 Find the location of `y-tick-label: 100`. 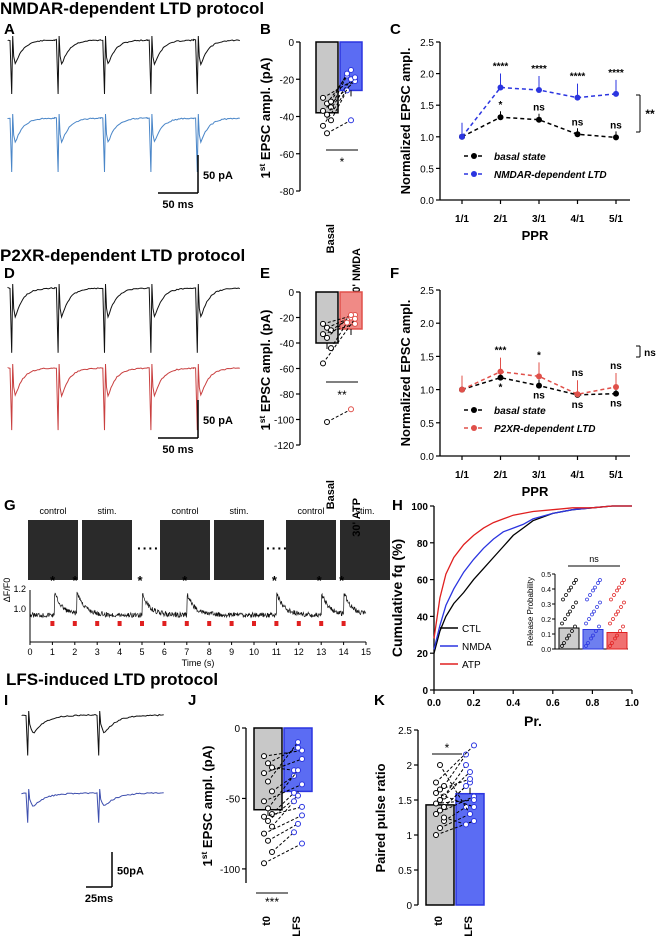

y-tick-label: 100 is located at coordinates (419, 507).